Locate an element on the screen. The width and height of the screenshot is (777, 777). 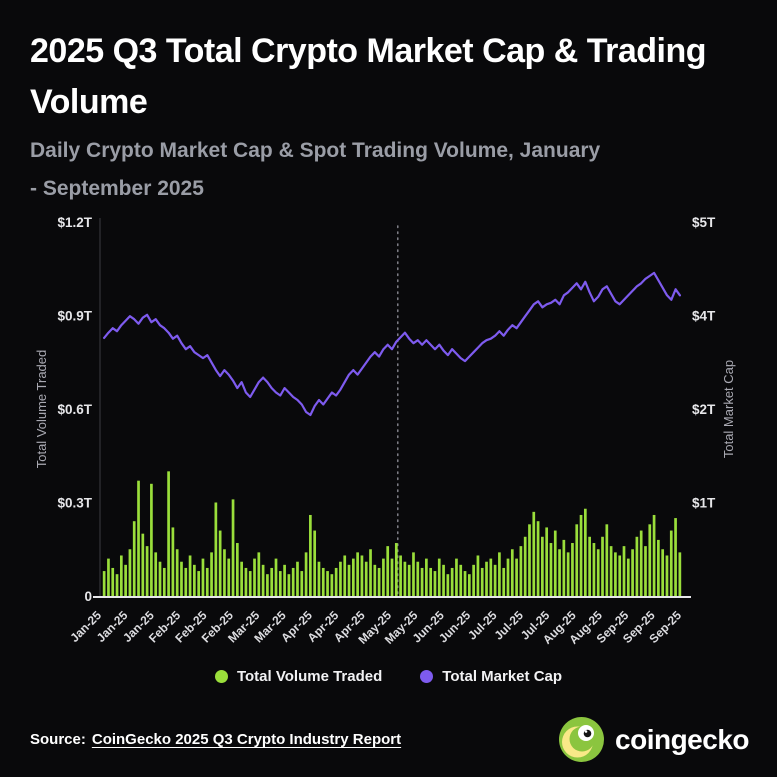
svg-text: $0.6T is located at coordinates (74, 409).